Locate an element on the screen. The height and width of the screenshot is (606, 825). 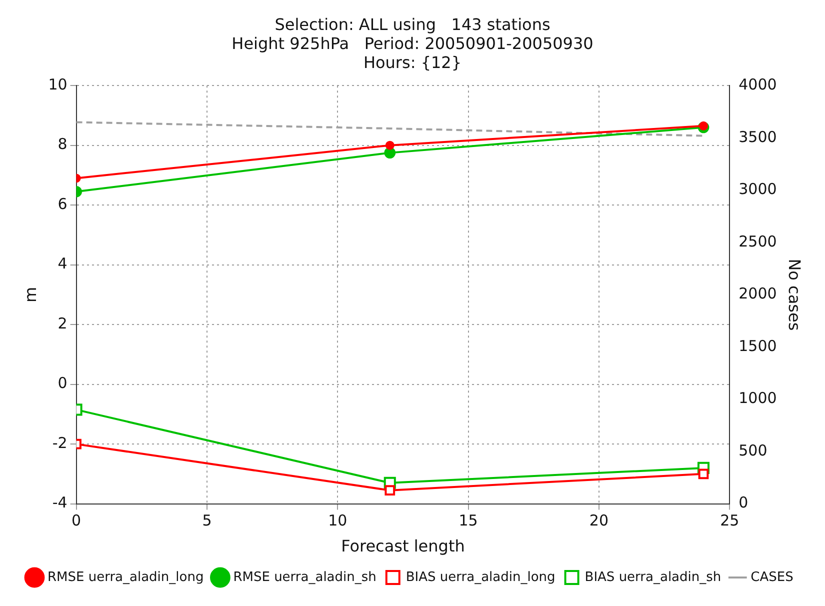
y-tick-label: 0 is located at coordinates (63, 383).